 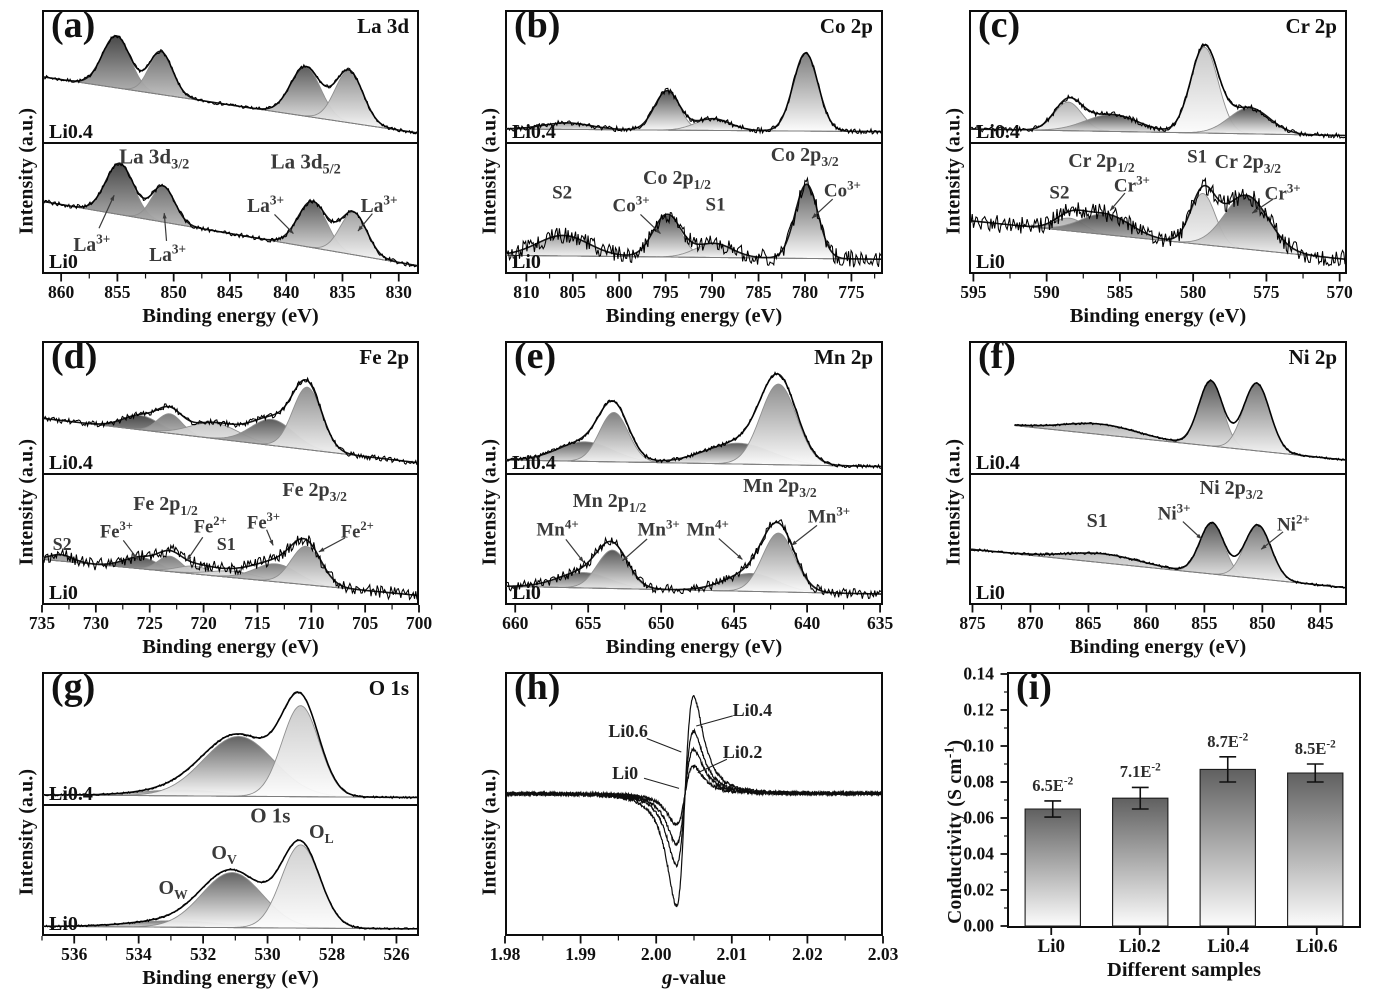 I want to click on x-tick-label: 640, so click(x=807, y=623).